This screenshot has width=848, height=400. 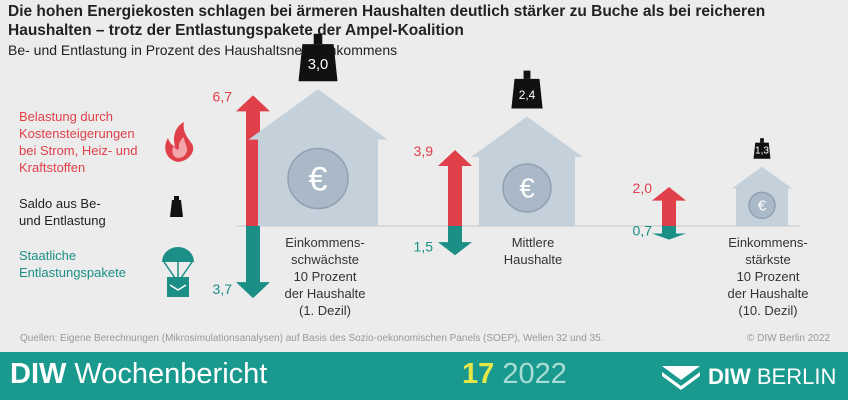 I want to click on legend-saldo-label: Saldo aus Be- und Entlastung, so click(x=62, y=212).